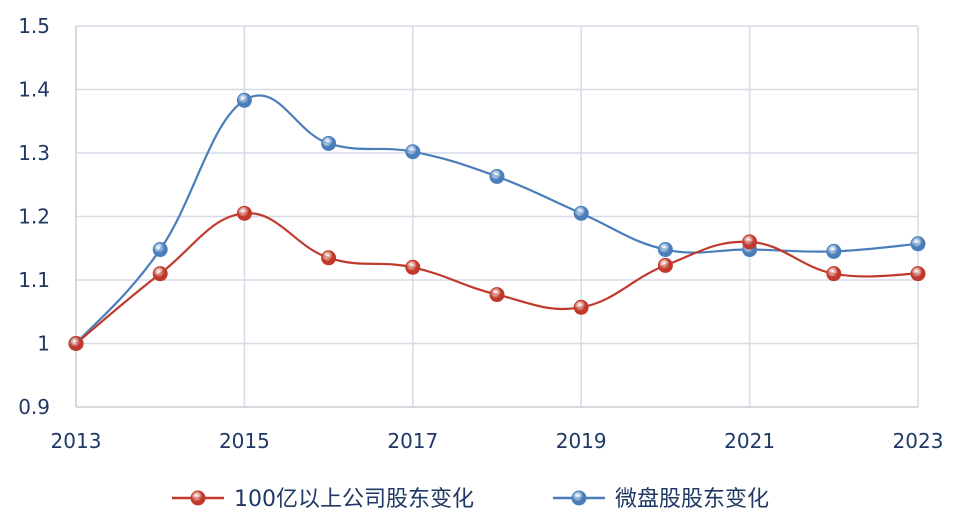  Describe the element at coordinates (34, 280) in the screenshot. I see `y-tick-label: 1.1` at that location.